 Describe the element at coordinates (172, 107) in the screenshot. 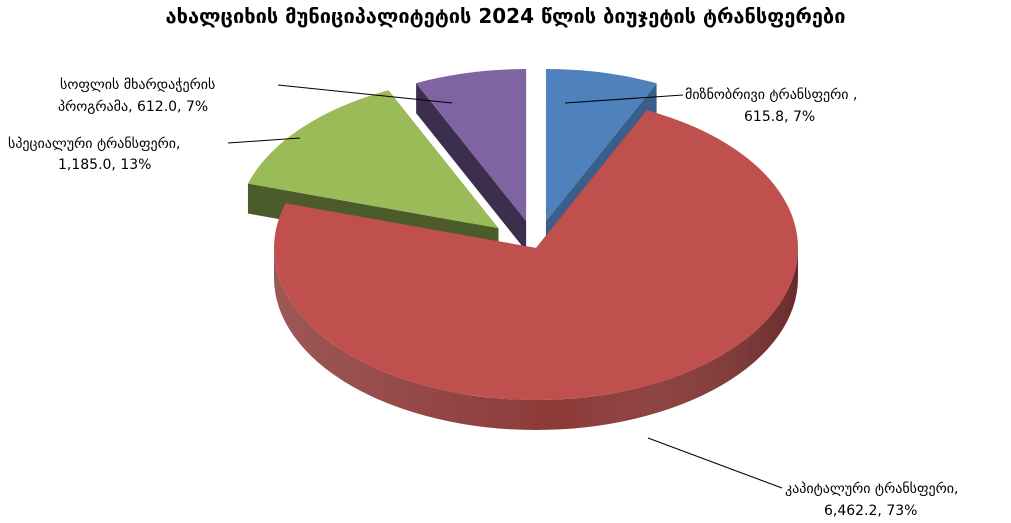

I see `slice-label-village-value: 612.0, 7%` at that location.